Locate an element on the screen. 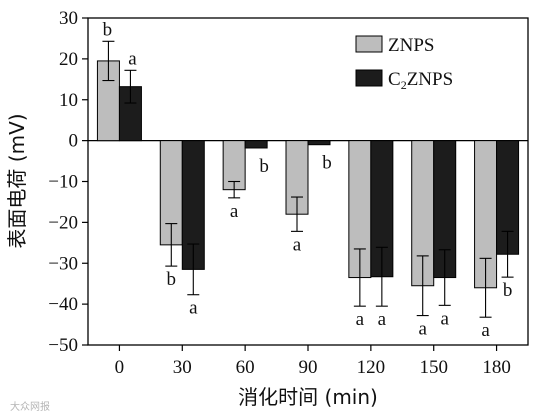 The height and width of the screenshot is (417, 538). y-tick-label: −20 is located at coordinates (63, 222).